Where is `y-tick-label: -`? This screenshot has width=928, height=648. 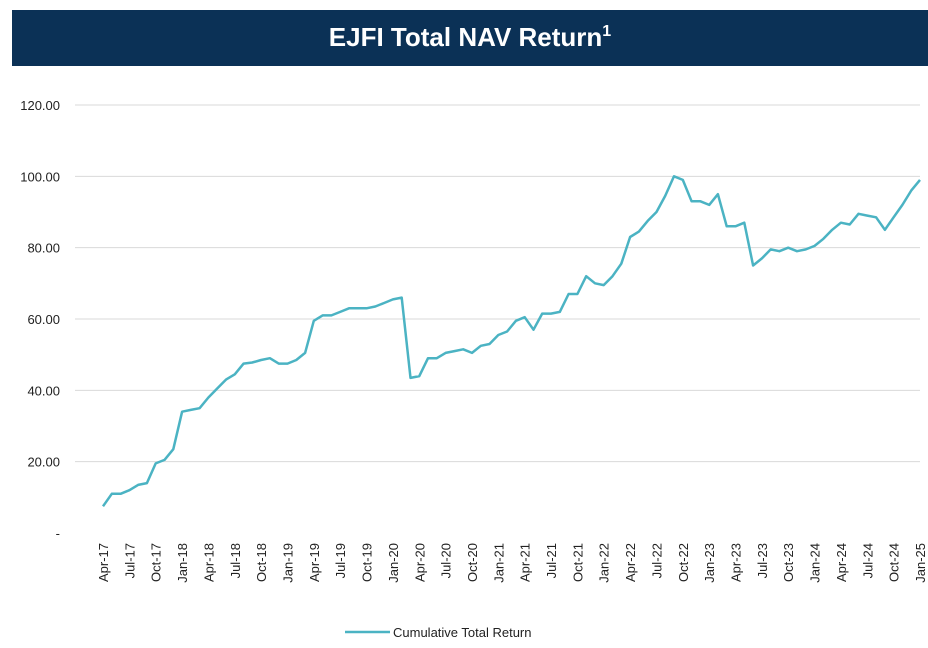
y-tick-label: - is located at coordinates (58, 533).